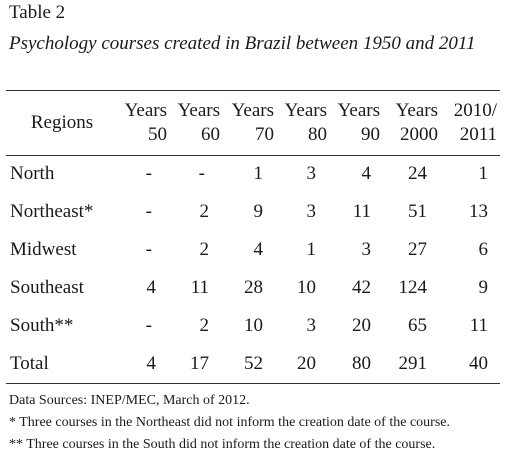  Describe the element at coordinates (29, 363) in the screenshot. I see `row-region-label: Total` at that location.